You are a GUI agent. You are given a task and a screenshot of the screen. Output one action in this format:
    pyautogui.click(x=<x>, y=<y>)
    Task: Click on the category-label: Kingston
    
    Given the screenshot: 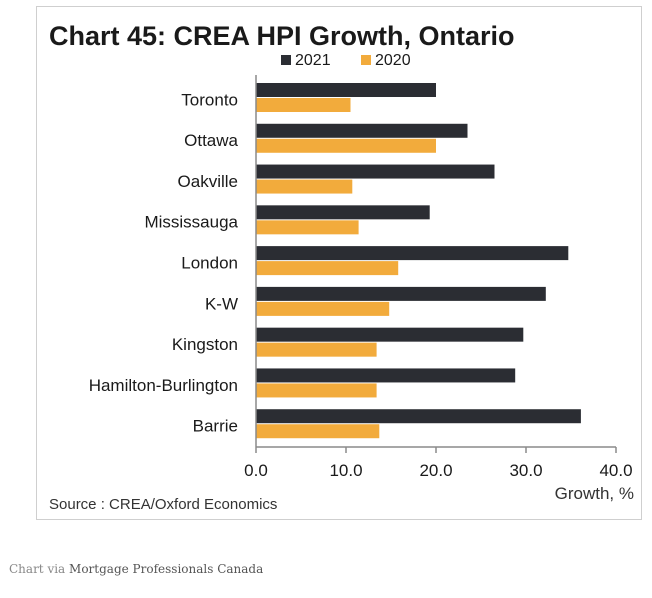 What is the action you would take?
    pyautogui.click(x=205, y=344)
    